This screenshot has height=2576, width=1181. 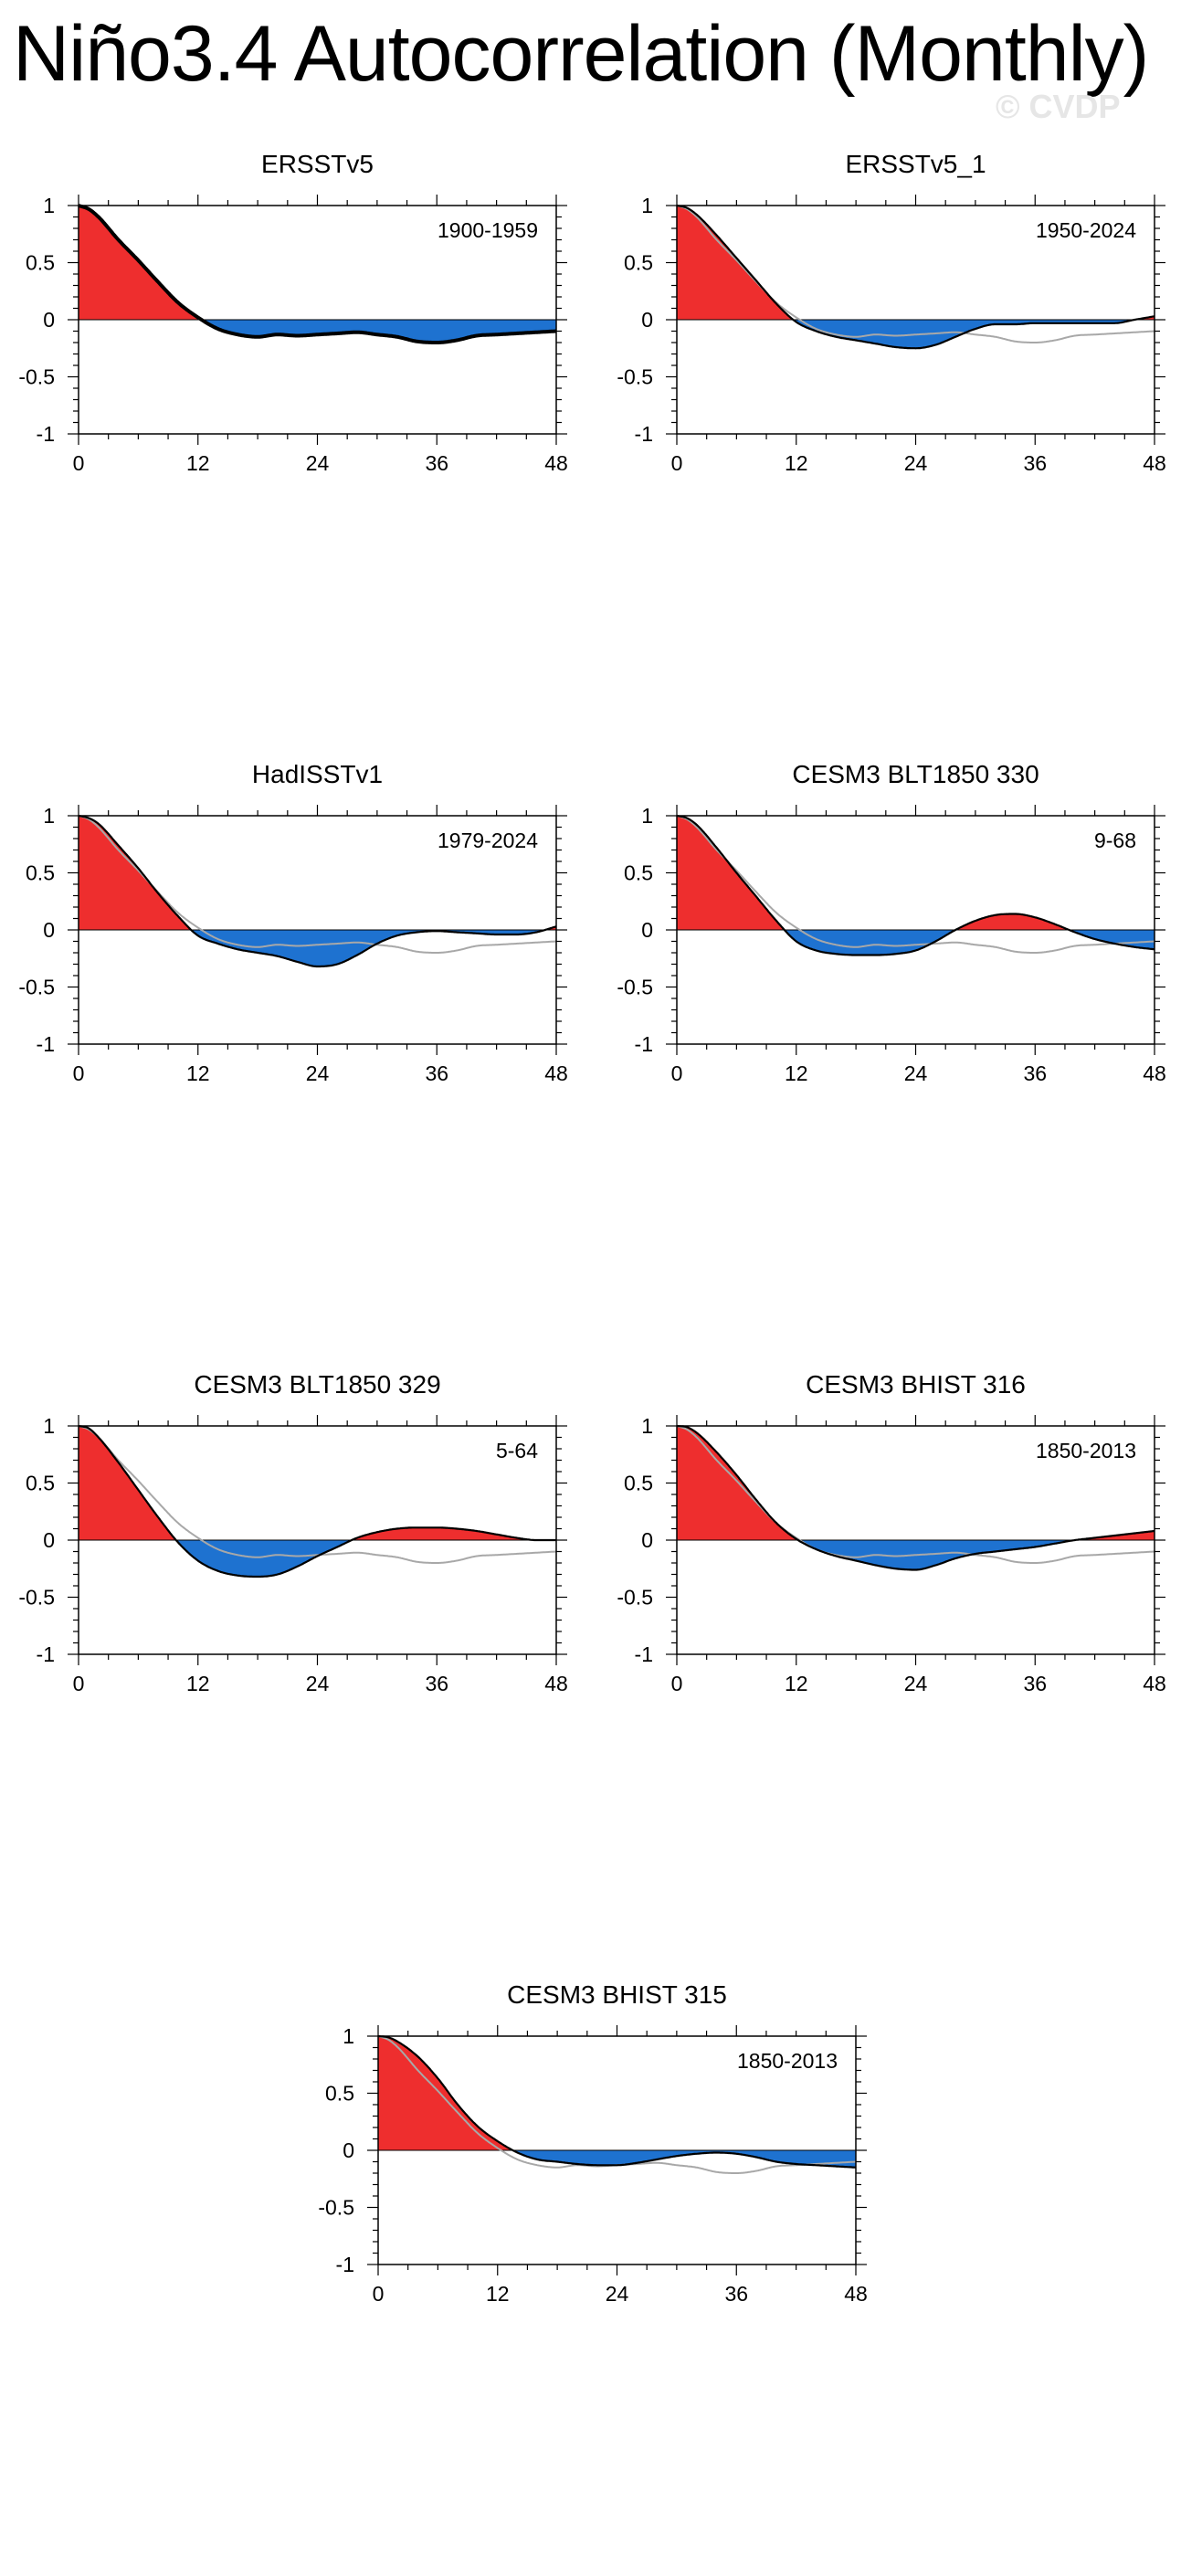 What do you see at coordinates (1058, 106) in the screenshot?
I see `cvdp-watermark: © CVDP` at bounding box center [1058, 106].